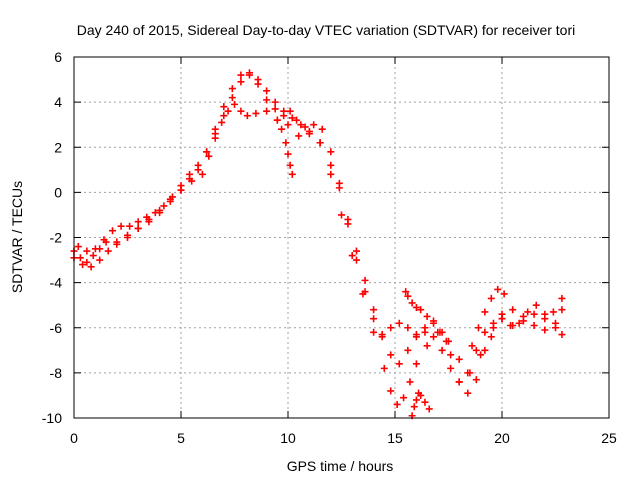 This screenshot has height=480, width=640. What do you see at coordinates (56, 238) in the screenshot?
I see `y-tick-label: -2` at bounding box center [56, 238].